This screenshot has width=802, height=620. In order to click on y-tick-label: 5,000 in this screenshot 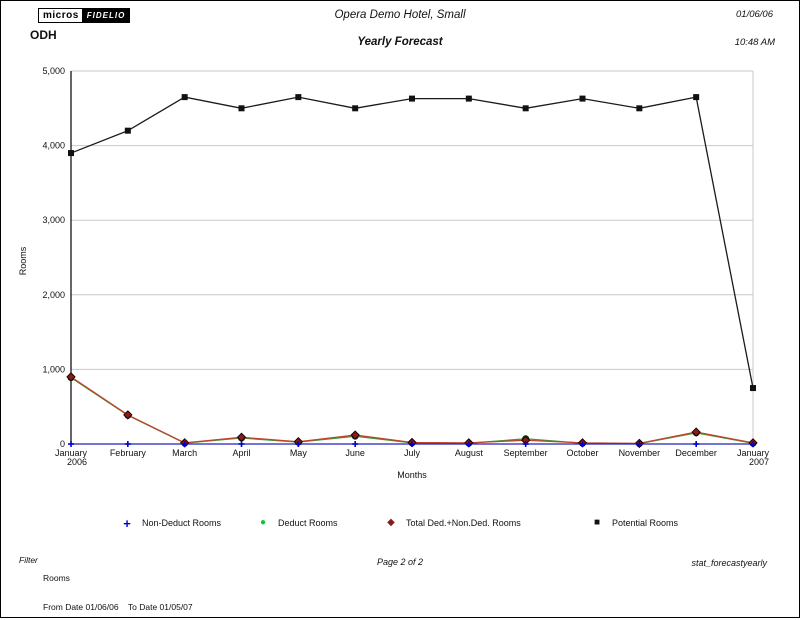, I will do `click(53, 71)`.